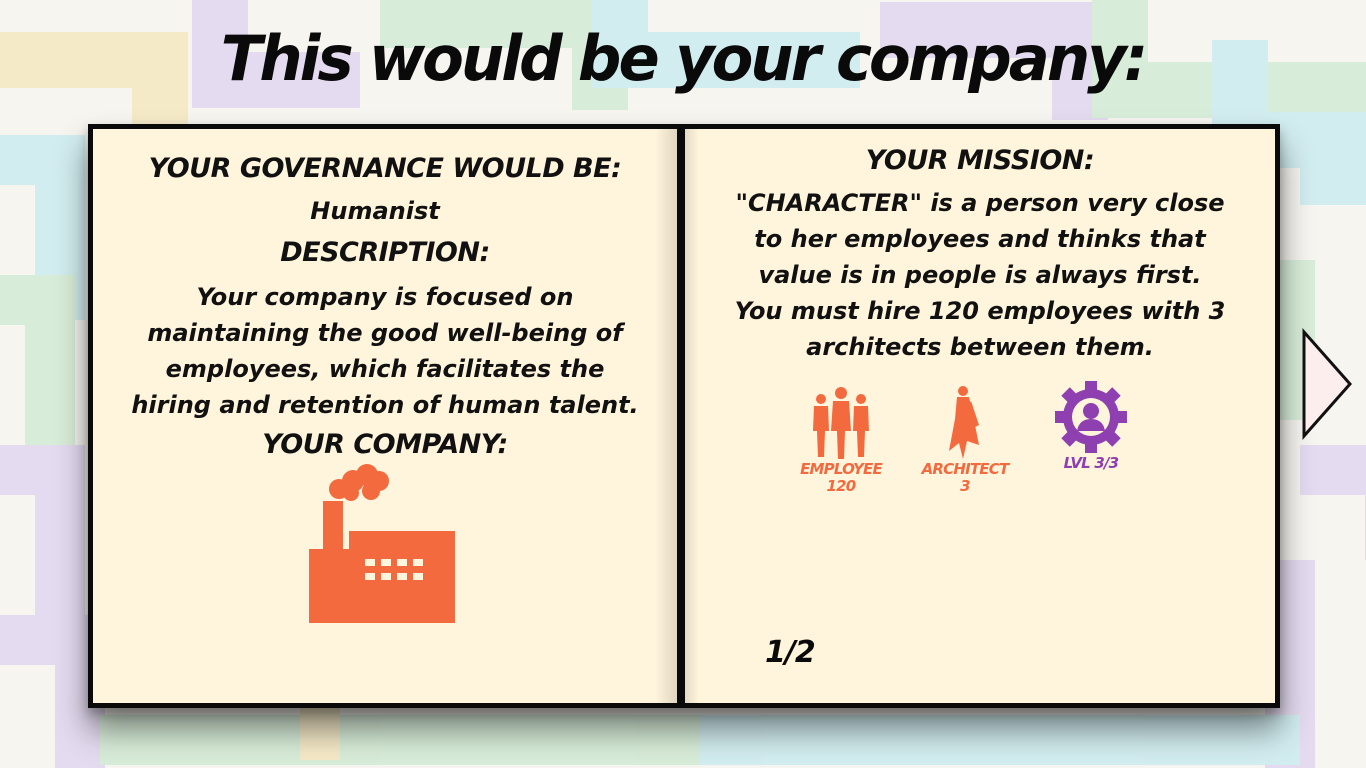  I want to click on next-arrow-icon, so click(1328, 384).